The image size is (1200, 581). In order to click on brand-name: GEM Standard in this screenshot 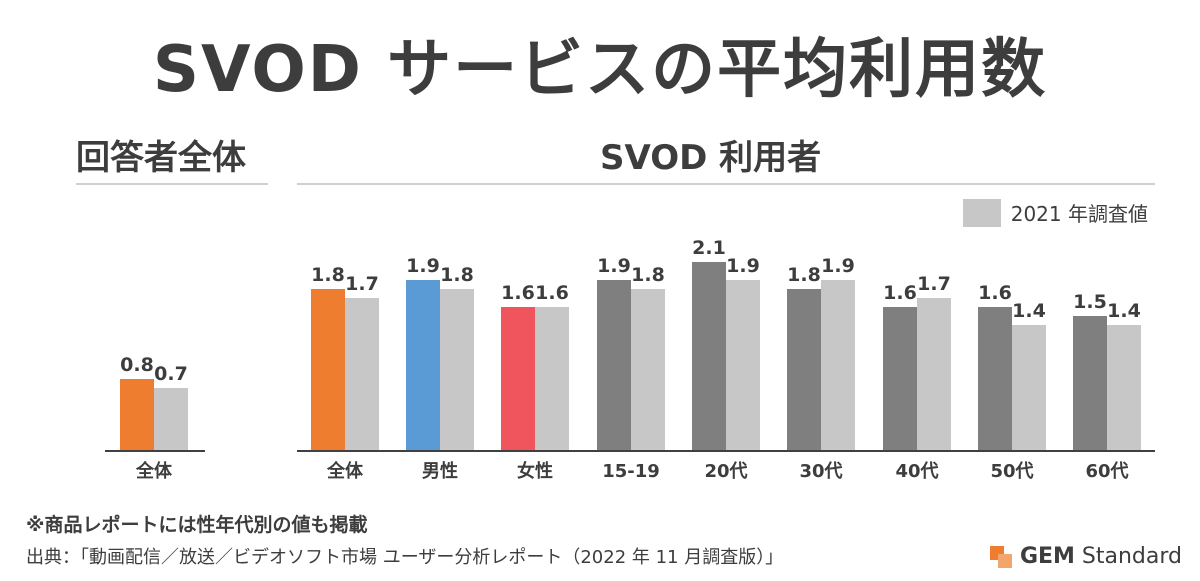, I will do `click(1101, 556)`.